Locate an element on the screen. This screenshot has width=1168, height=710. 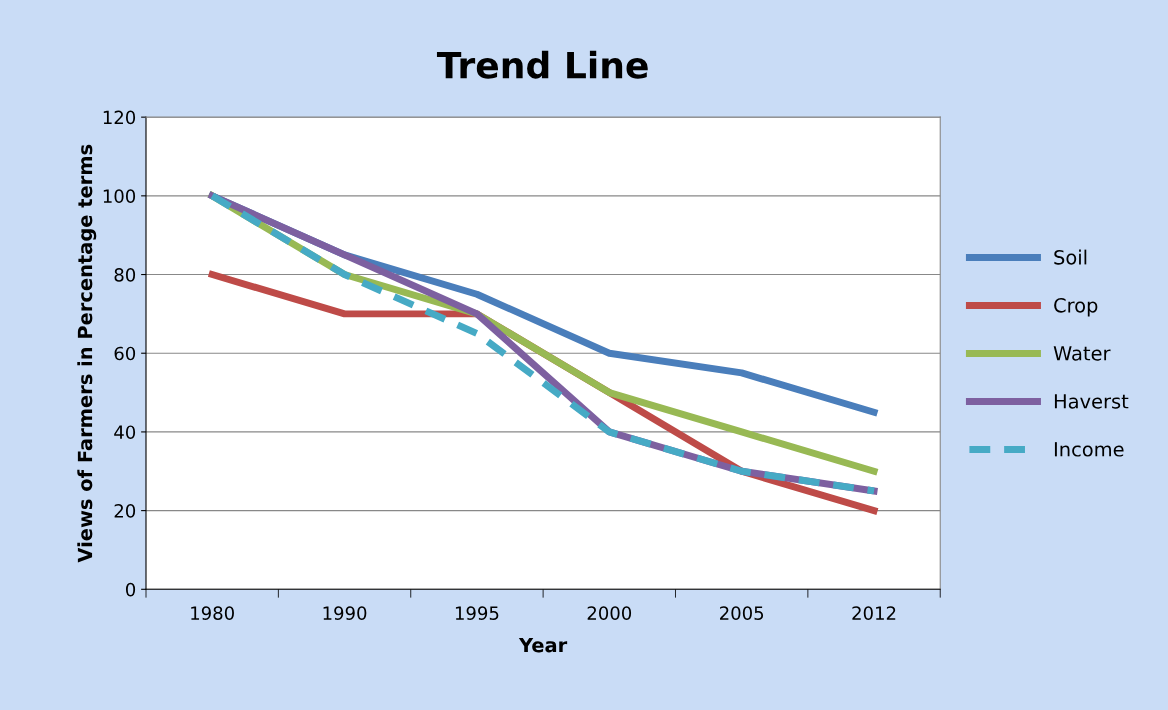
y-tick-label: 0 is located at coordinates (130, 589).